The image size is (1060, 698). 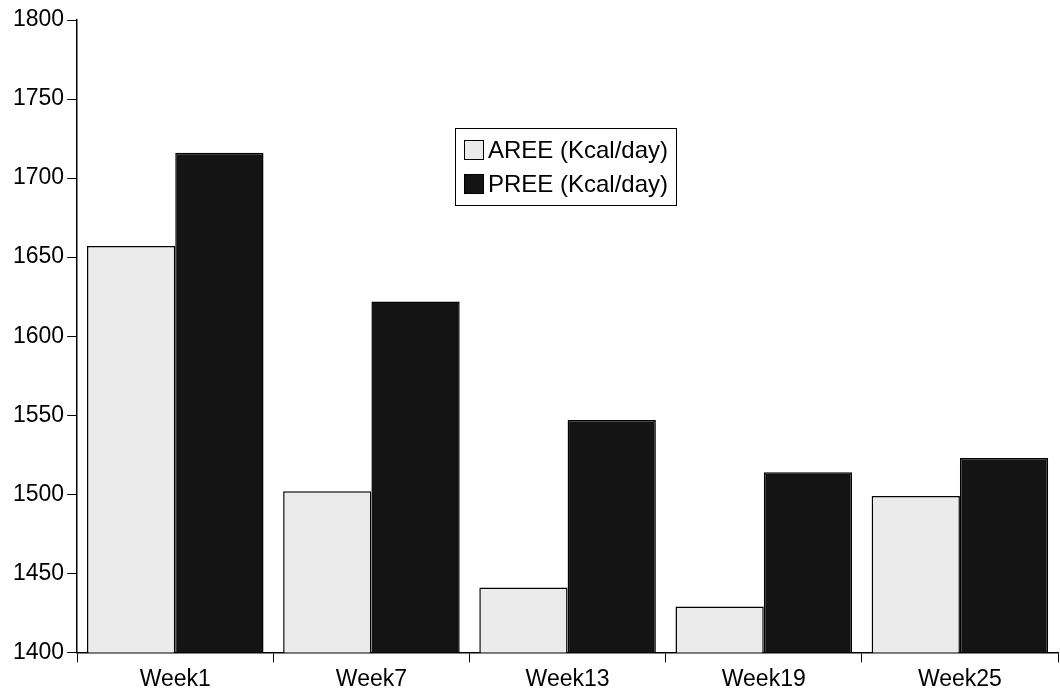 What do you see at coordinates (38, 334) in the screenshot?
I see `y-tick-label: 1600` at bounding box center [38, 334].